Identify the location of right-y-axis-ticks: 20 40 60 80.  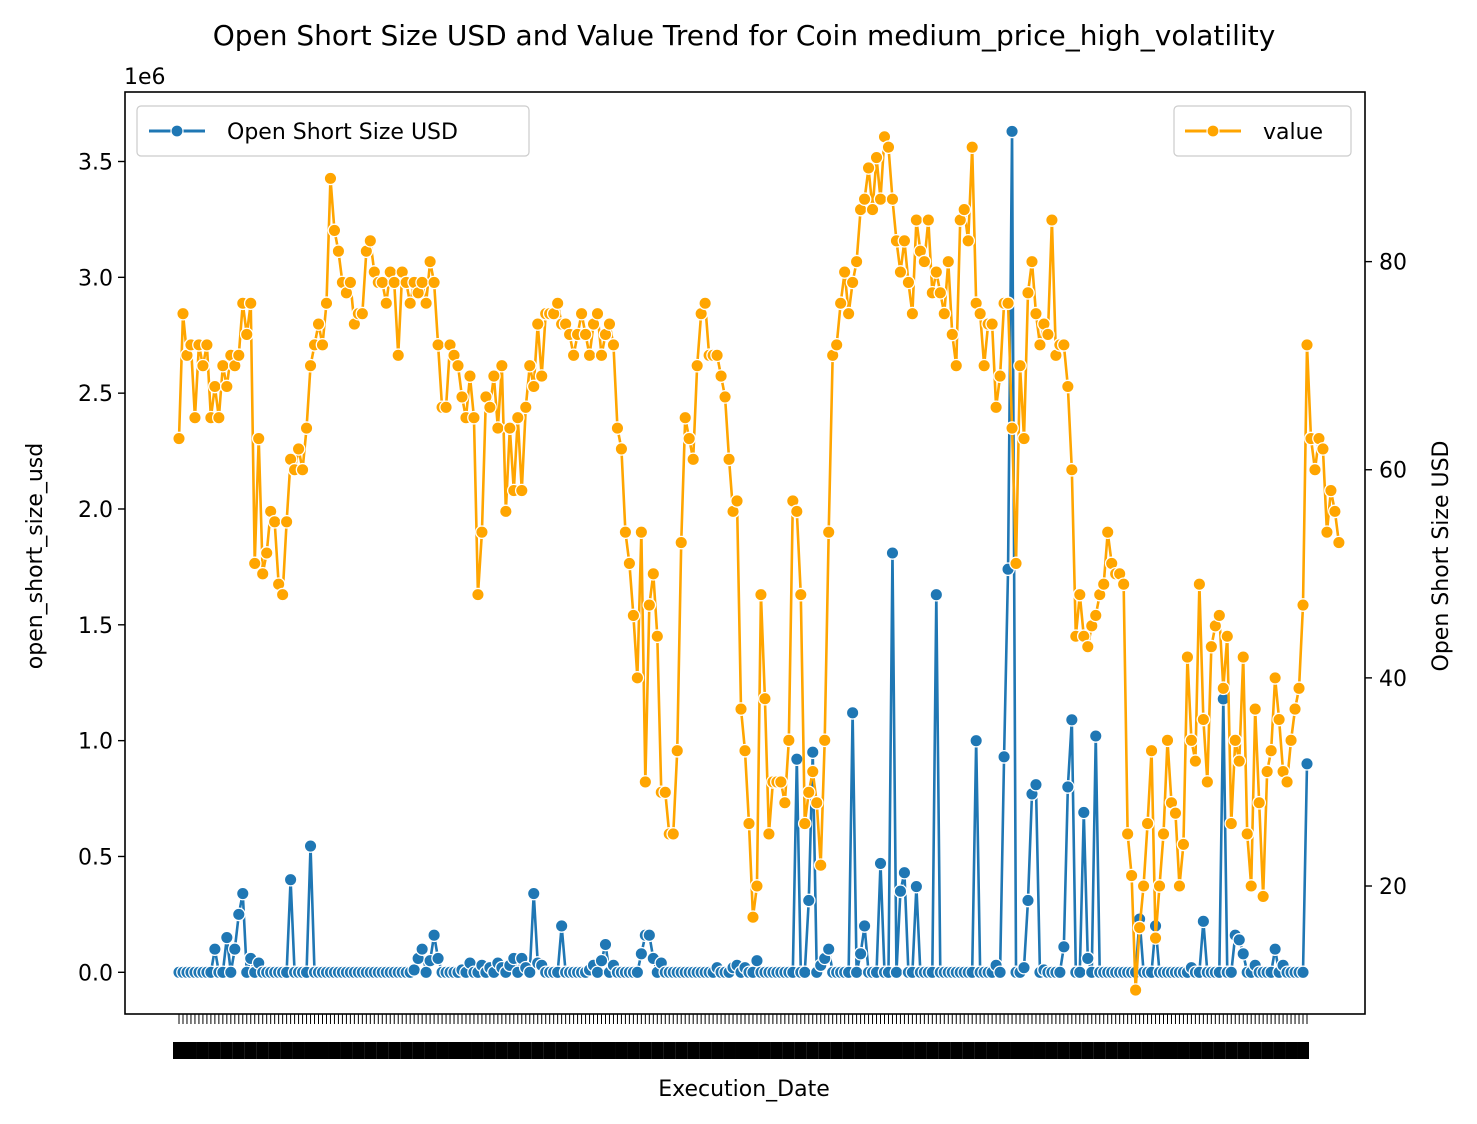
(1386, 575).